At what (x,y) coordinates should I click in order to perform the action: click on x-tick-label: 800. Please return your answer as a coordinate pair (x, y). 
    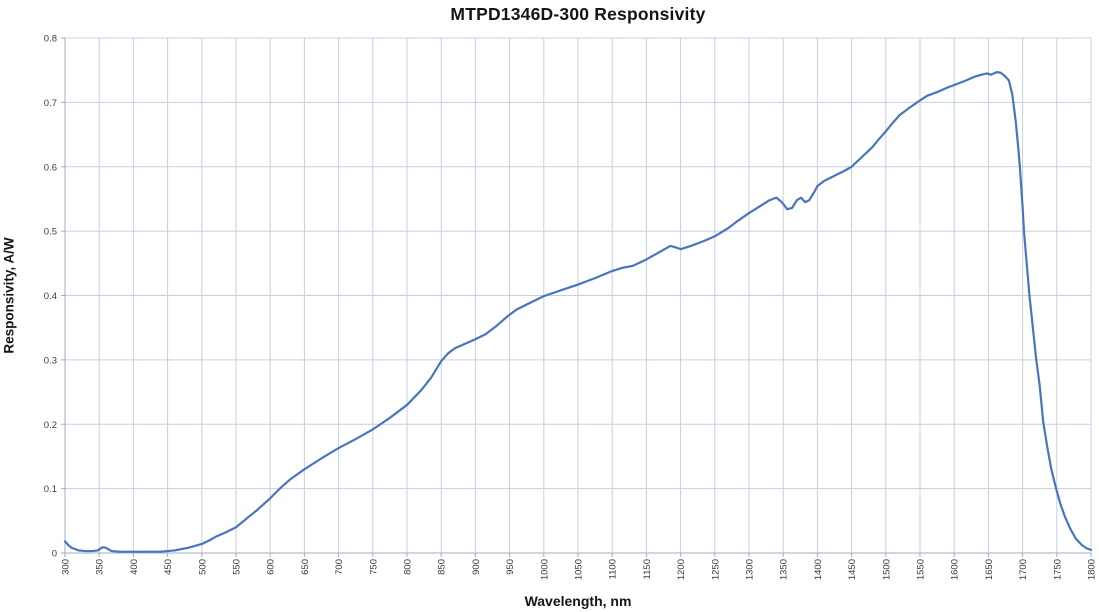
    Looking at the image, I should click on (408, 567).